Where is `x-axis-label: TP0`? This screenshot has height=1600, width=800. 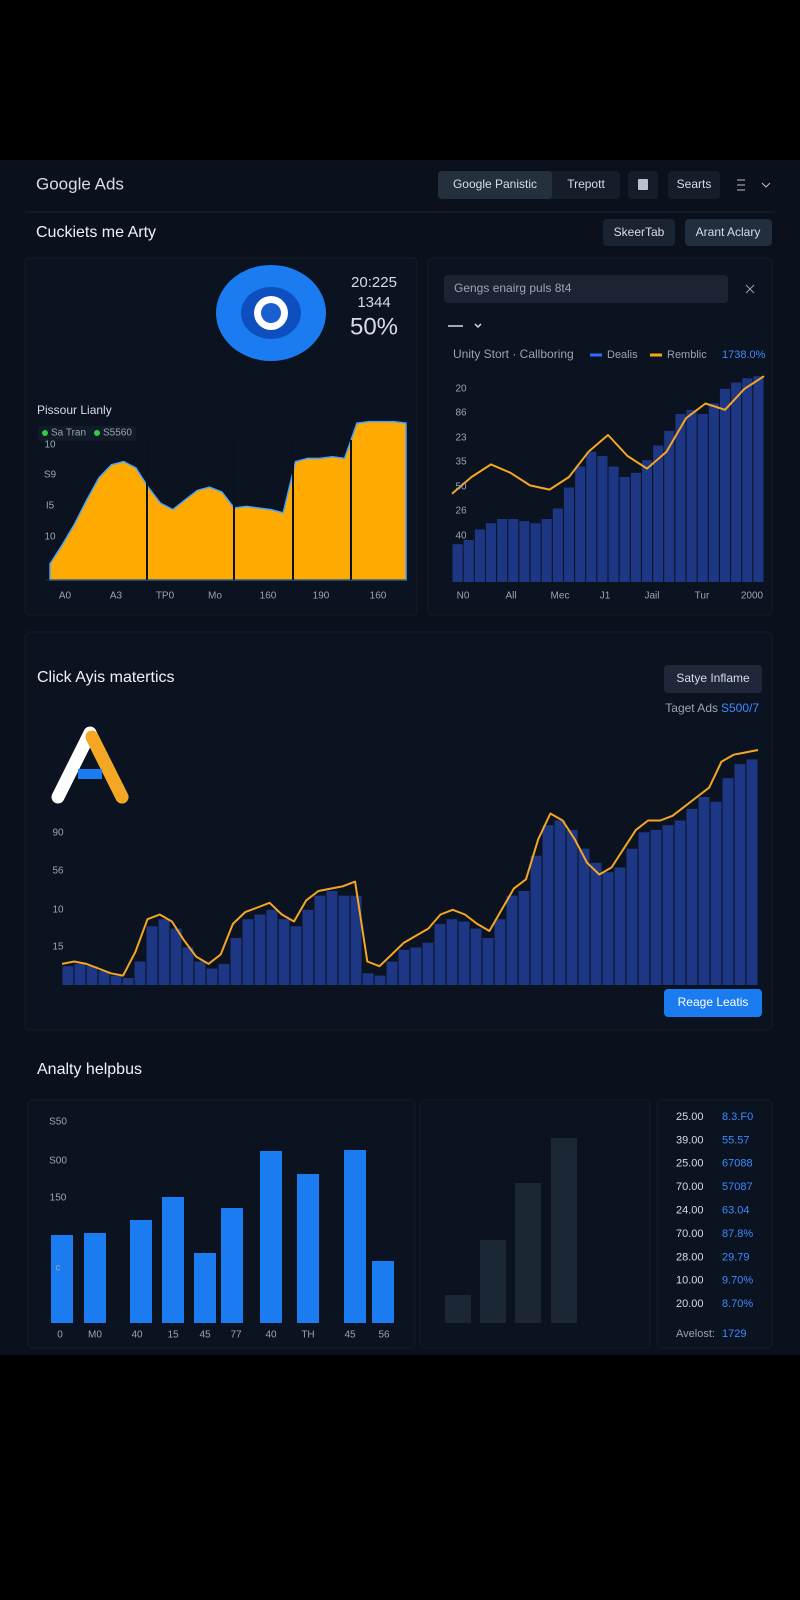 x-axis-label: TP0 is located at coordinates (165, 596).